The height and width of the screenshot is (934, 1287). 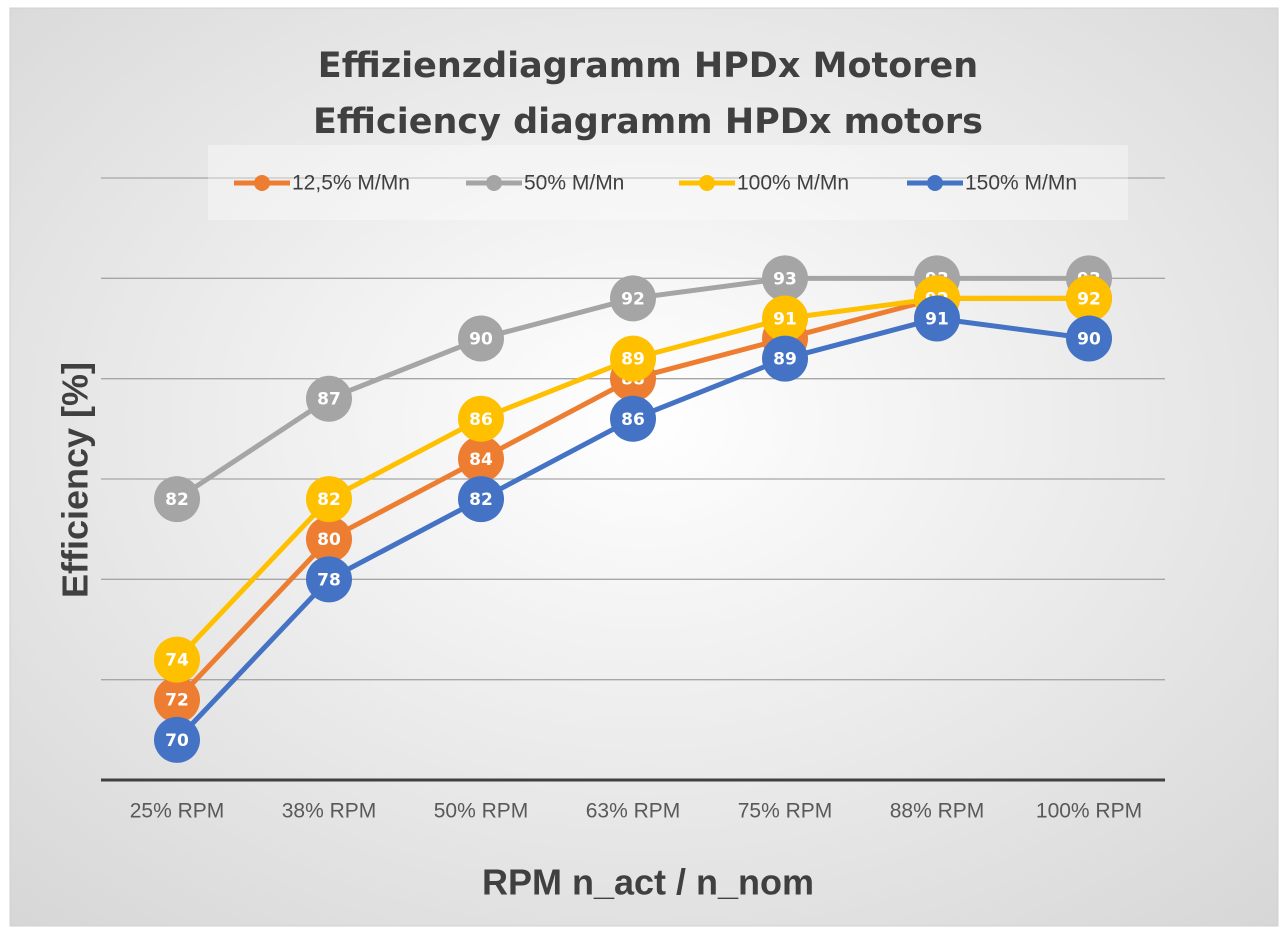 I want to click on data-label: 93, so click(x=785, y=279).